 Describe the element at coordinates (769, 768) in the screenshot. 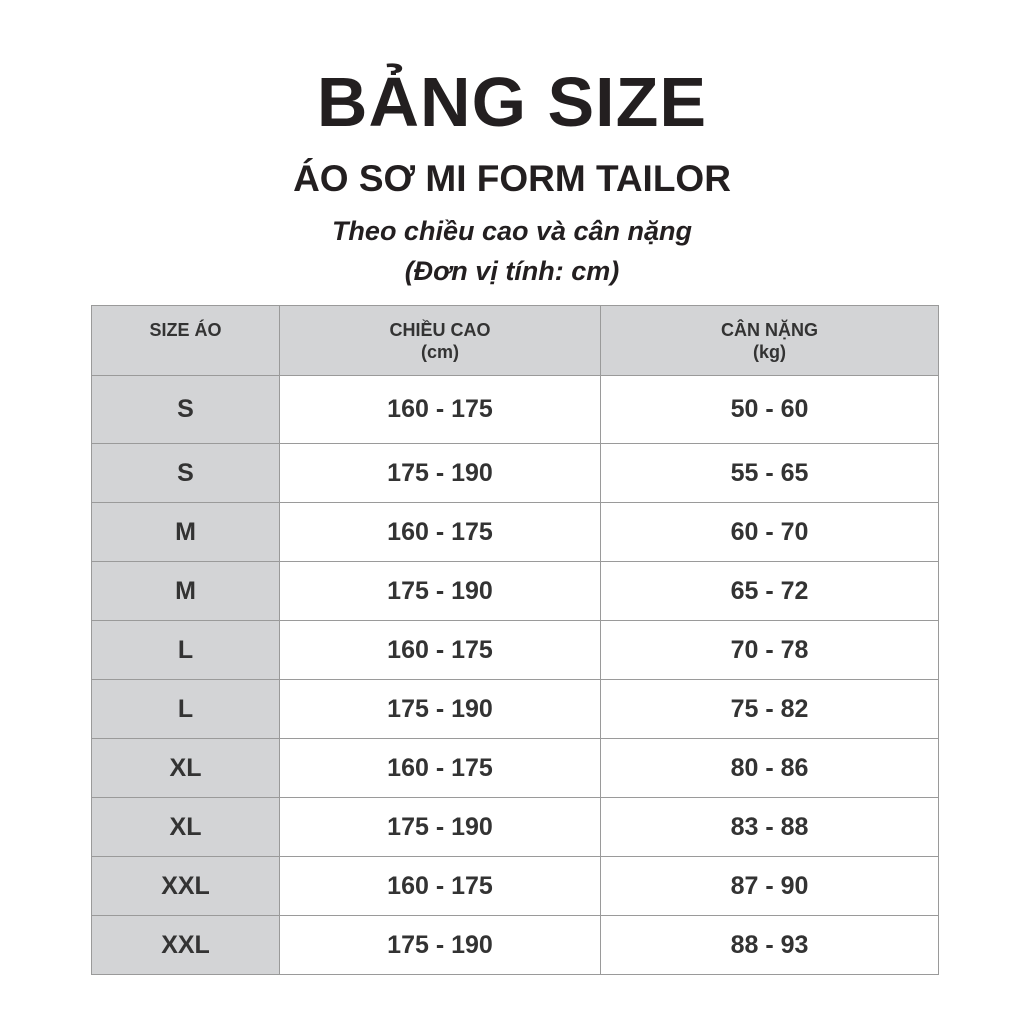

I see `weight-cell: 80 - 86` at that location.